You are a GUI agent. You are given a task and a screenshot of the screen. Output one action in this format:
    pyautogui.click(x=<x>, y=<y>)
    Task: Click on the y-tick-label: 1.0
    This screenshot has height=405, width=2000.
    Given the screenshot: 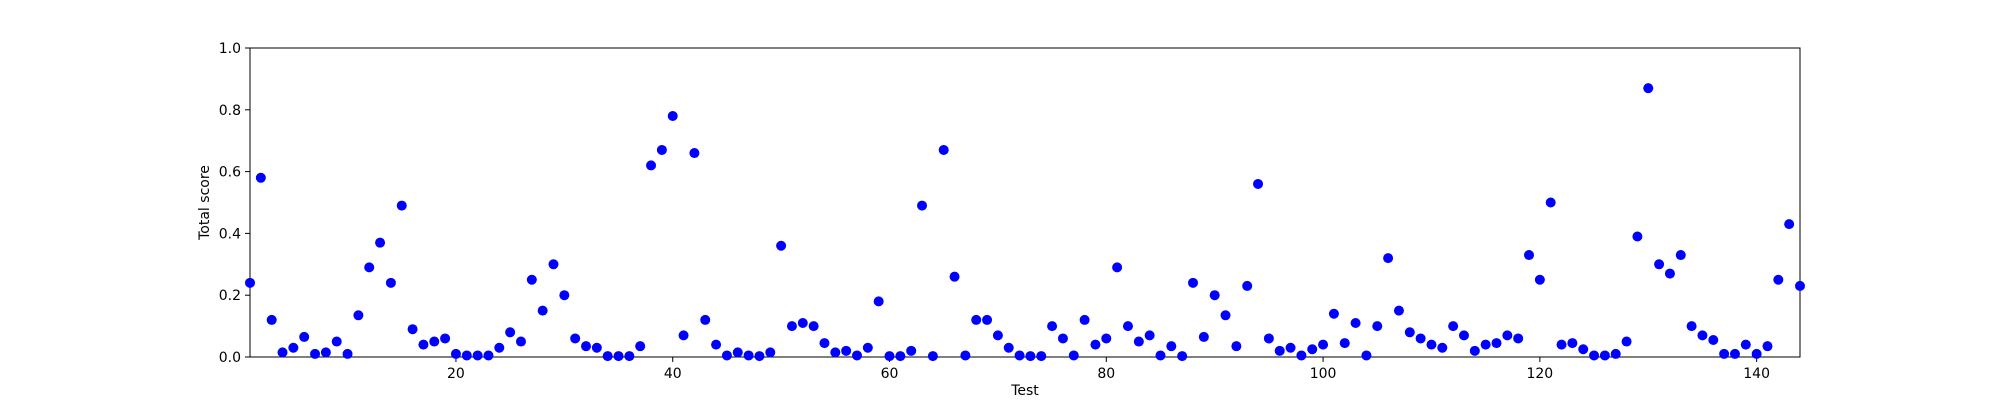 What is the action you would take?
    pyautogui.click(x=230, y=49)
    